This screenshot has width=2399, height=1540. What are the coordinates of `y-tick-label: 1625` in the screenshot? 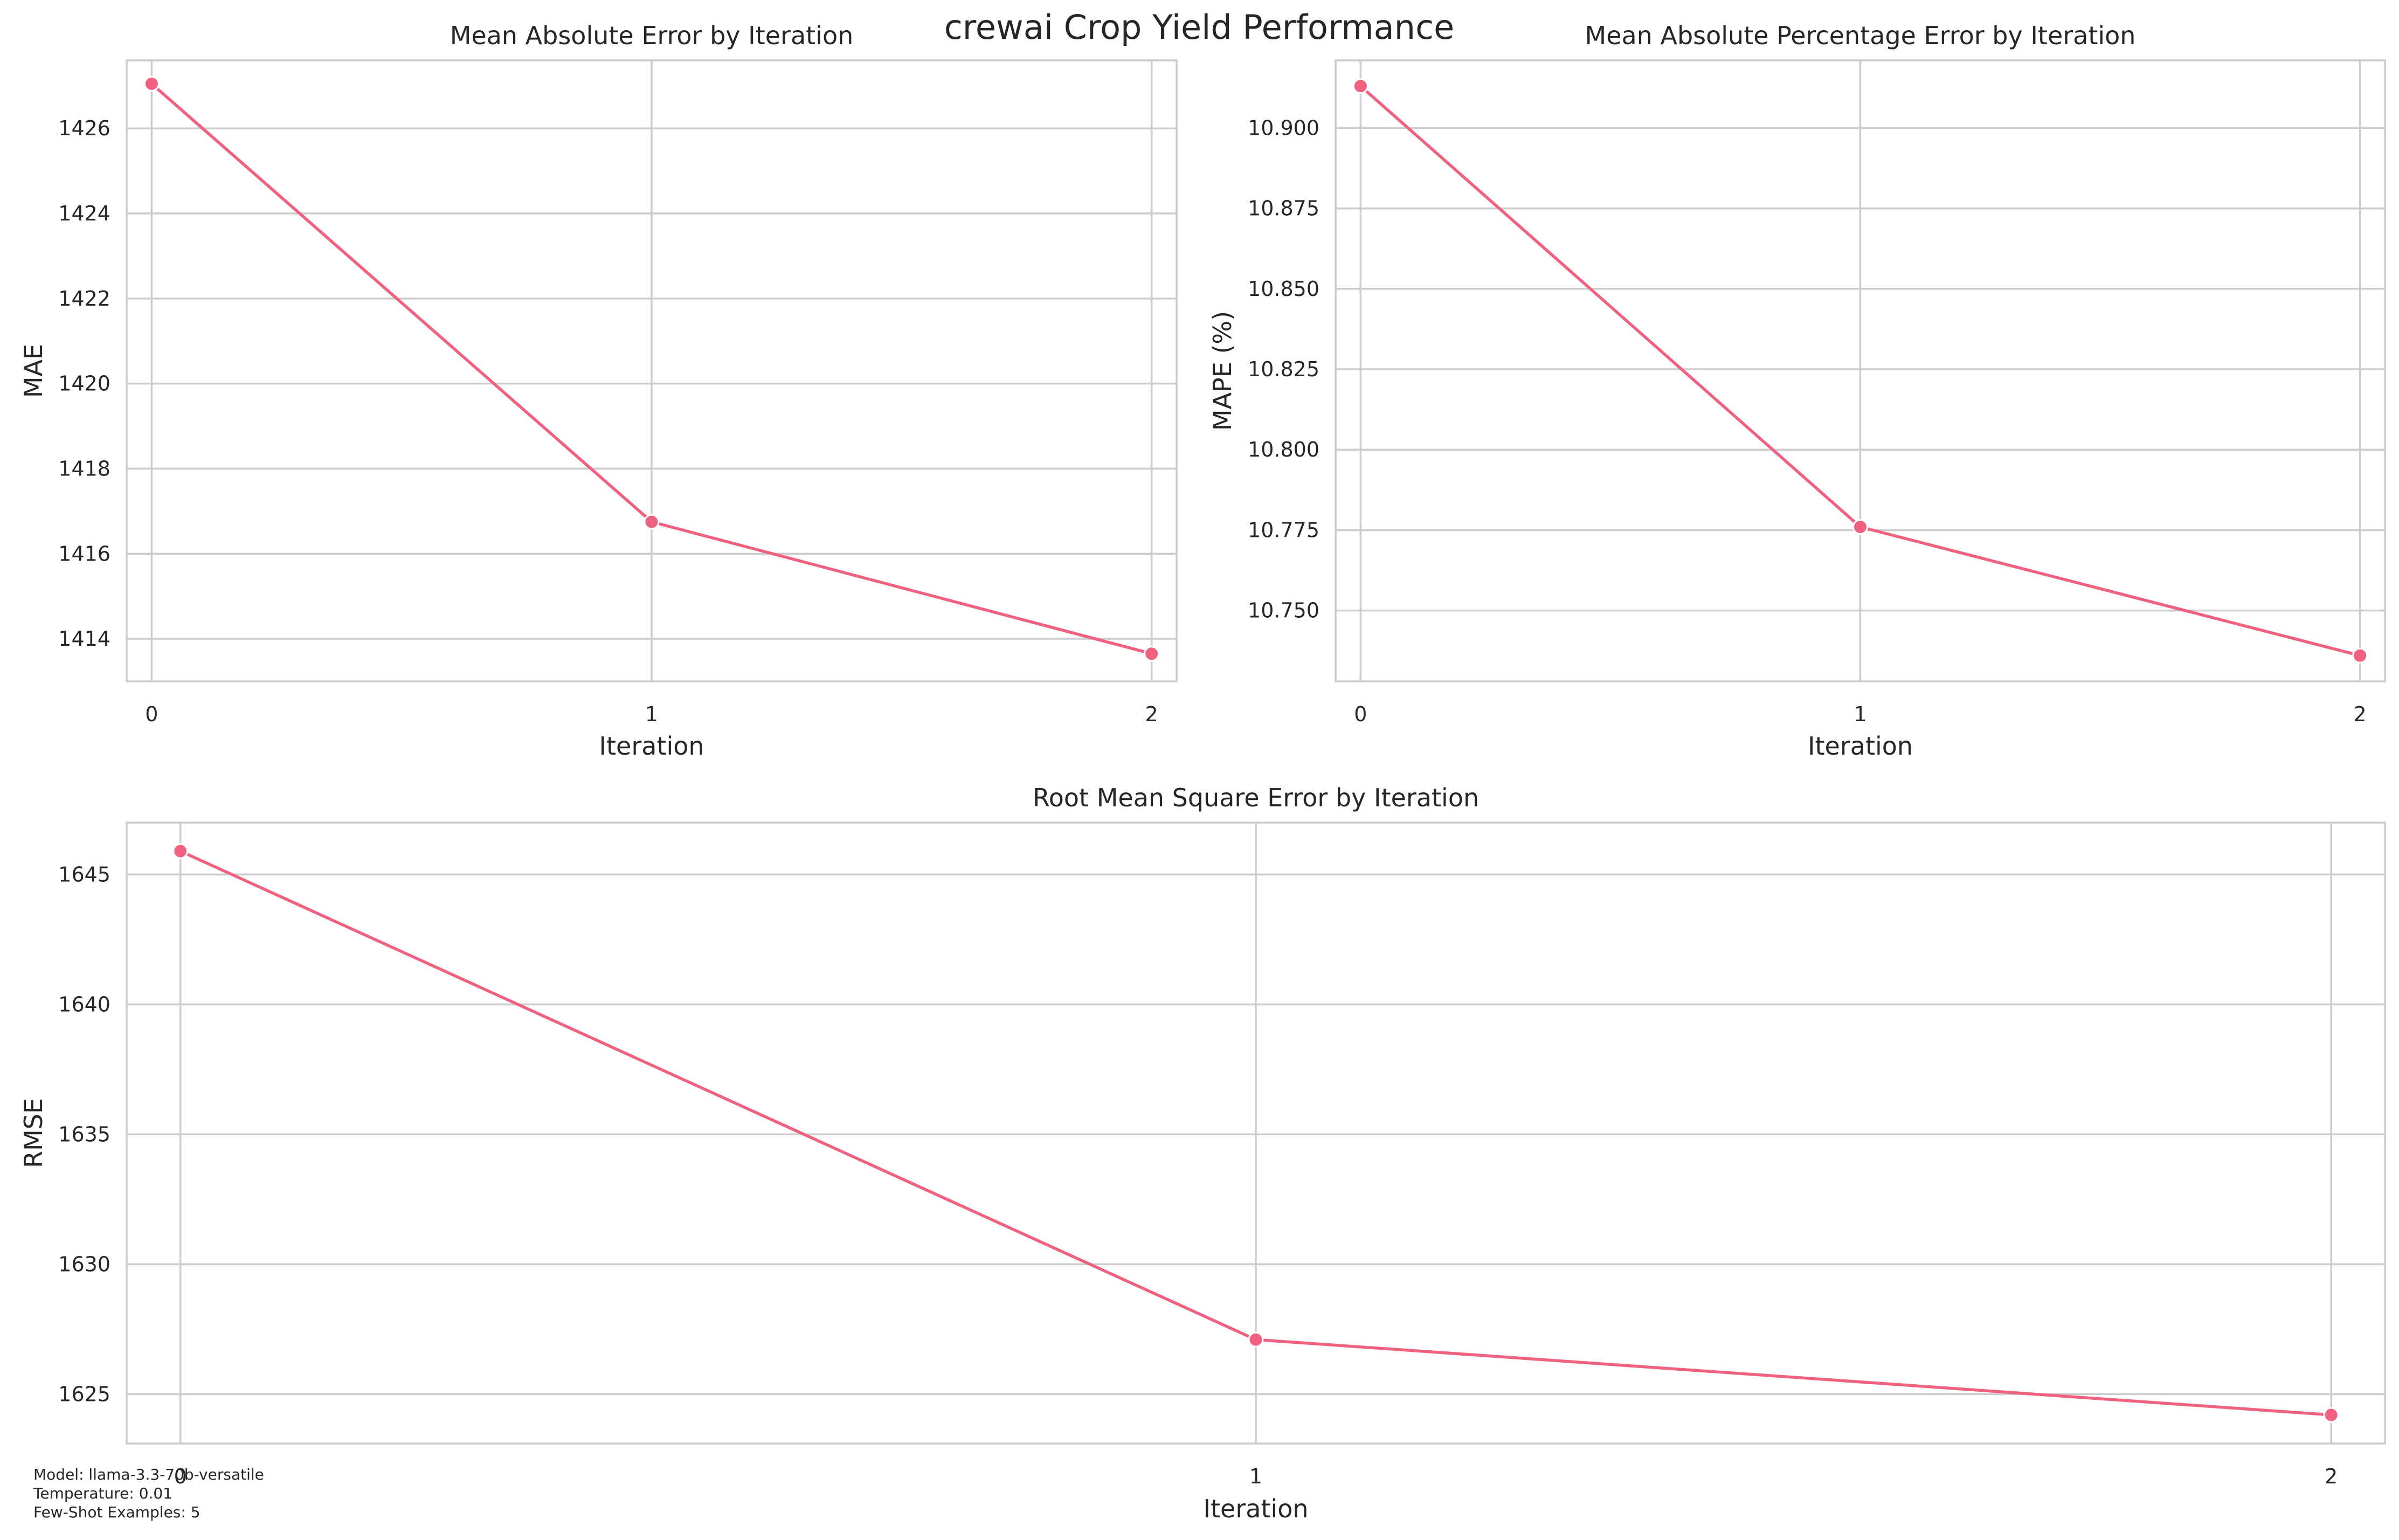 It's located at (84, 1394).